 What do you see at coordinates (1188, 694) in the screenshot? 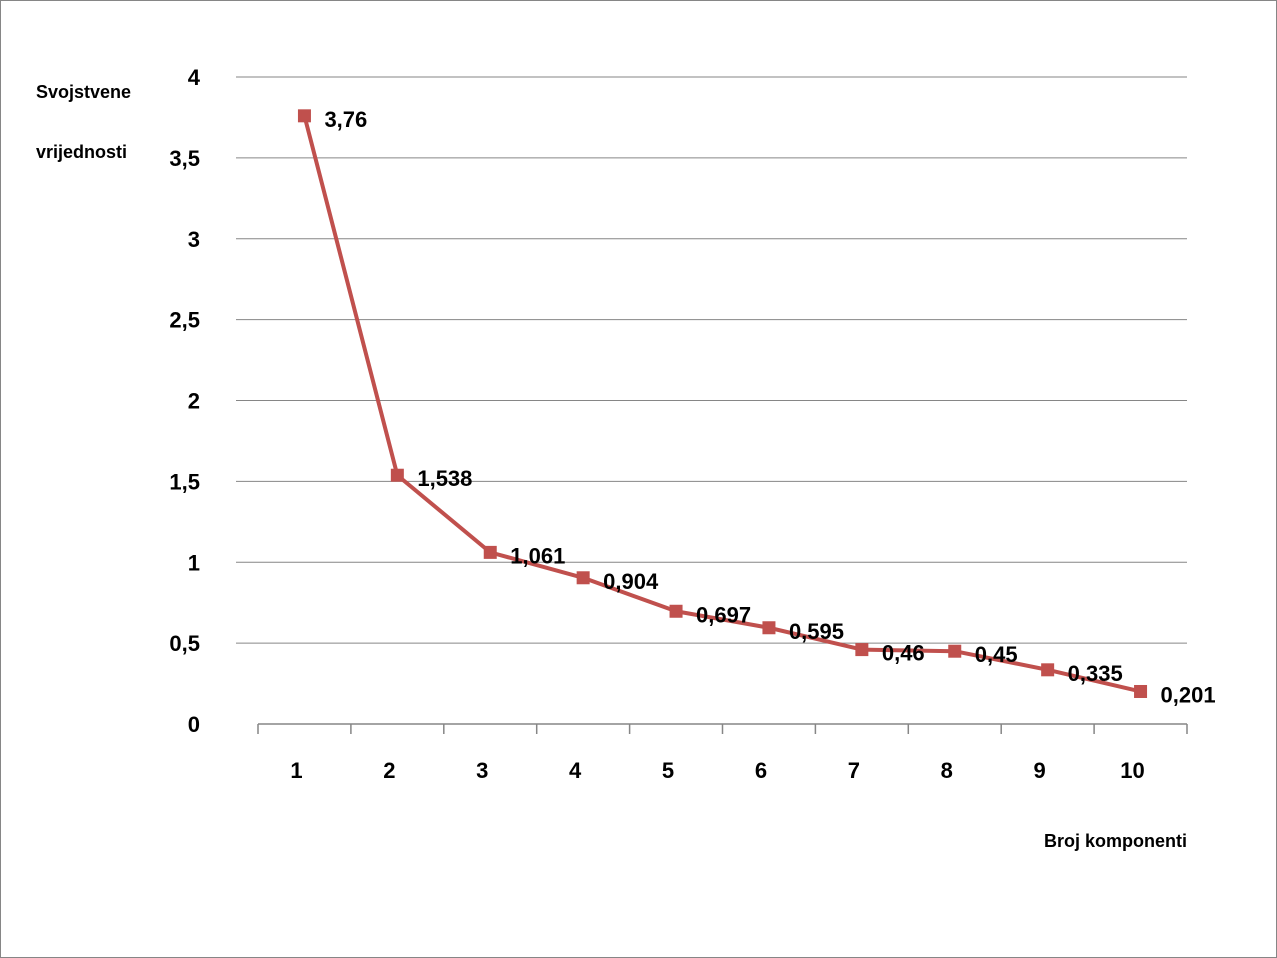
I see `data-label-10: 0,201` at bounding box center [1188, 694].